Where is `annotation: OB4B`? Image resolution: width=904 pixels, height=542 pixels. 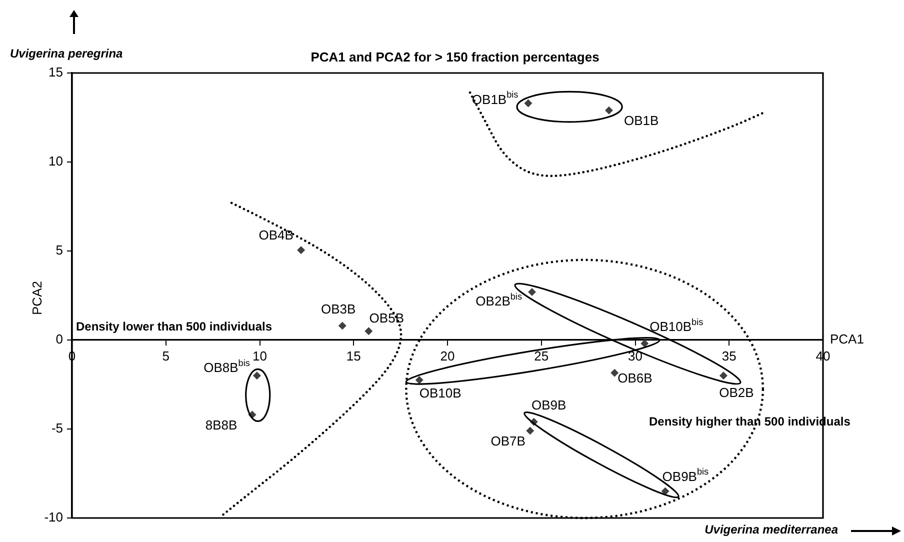 annotation: OB4B is located at coordinates (276, 235).